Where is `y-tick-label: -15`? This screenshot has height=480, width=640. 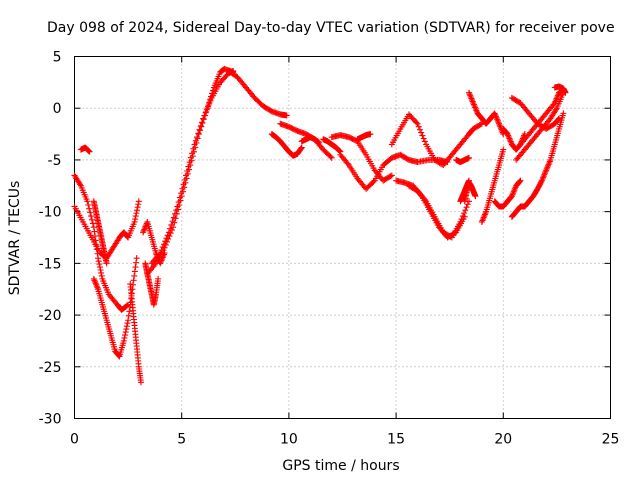 y-tick-label: -15 is located at coordinates (50, 264).